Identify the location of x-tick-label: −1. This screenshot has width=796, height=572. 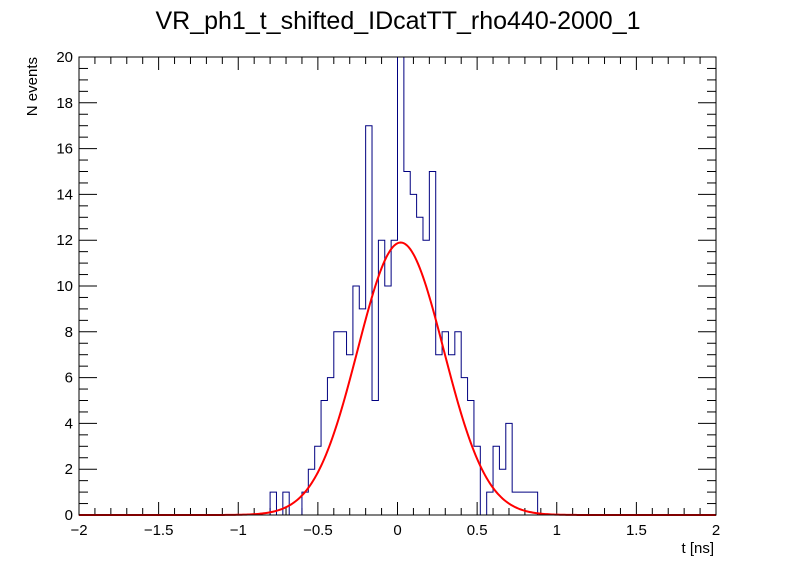
(238, 530).